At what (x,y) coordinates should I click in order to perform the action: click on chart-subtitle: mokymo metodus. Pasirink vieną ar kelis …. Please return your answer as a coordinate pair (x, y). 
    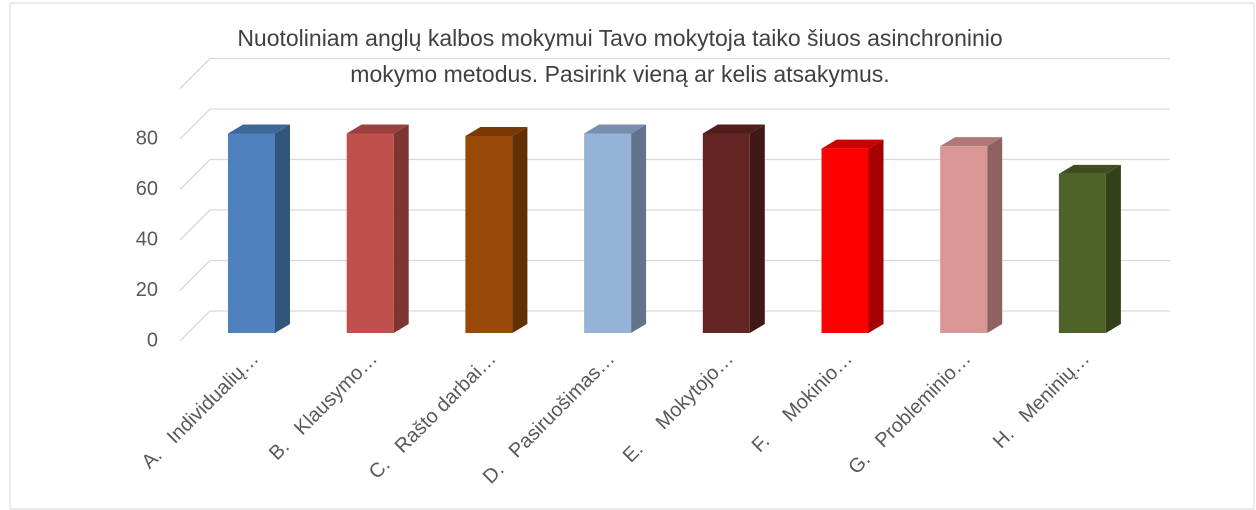
    Looking at the image, I should click on (619, 74).